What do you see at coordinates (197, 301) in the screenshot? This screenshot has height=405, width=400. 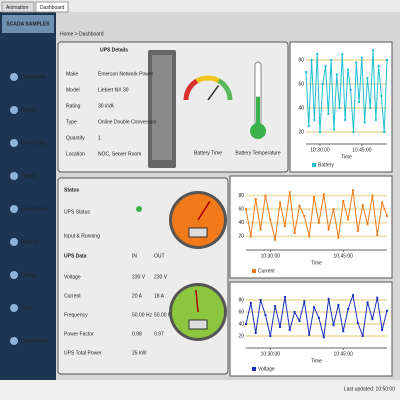 I see `dial-needle` at bounding box center [197, 301].